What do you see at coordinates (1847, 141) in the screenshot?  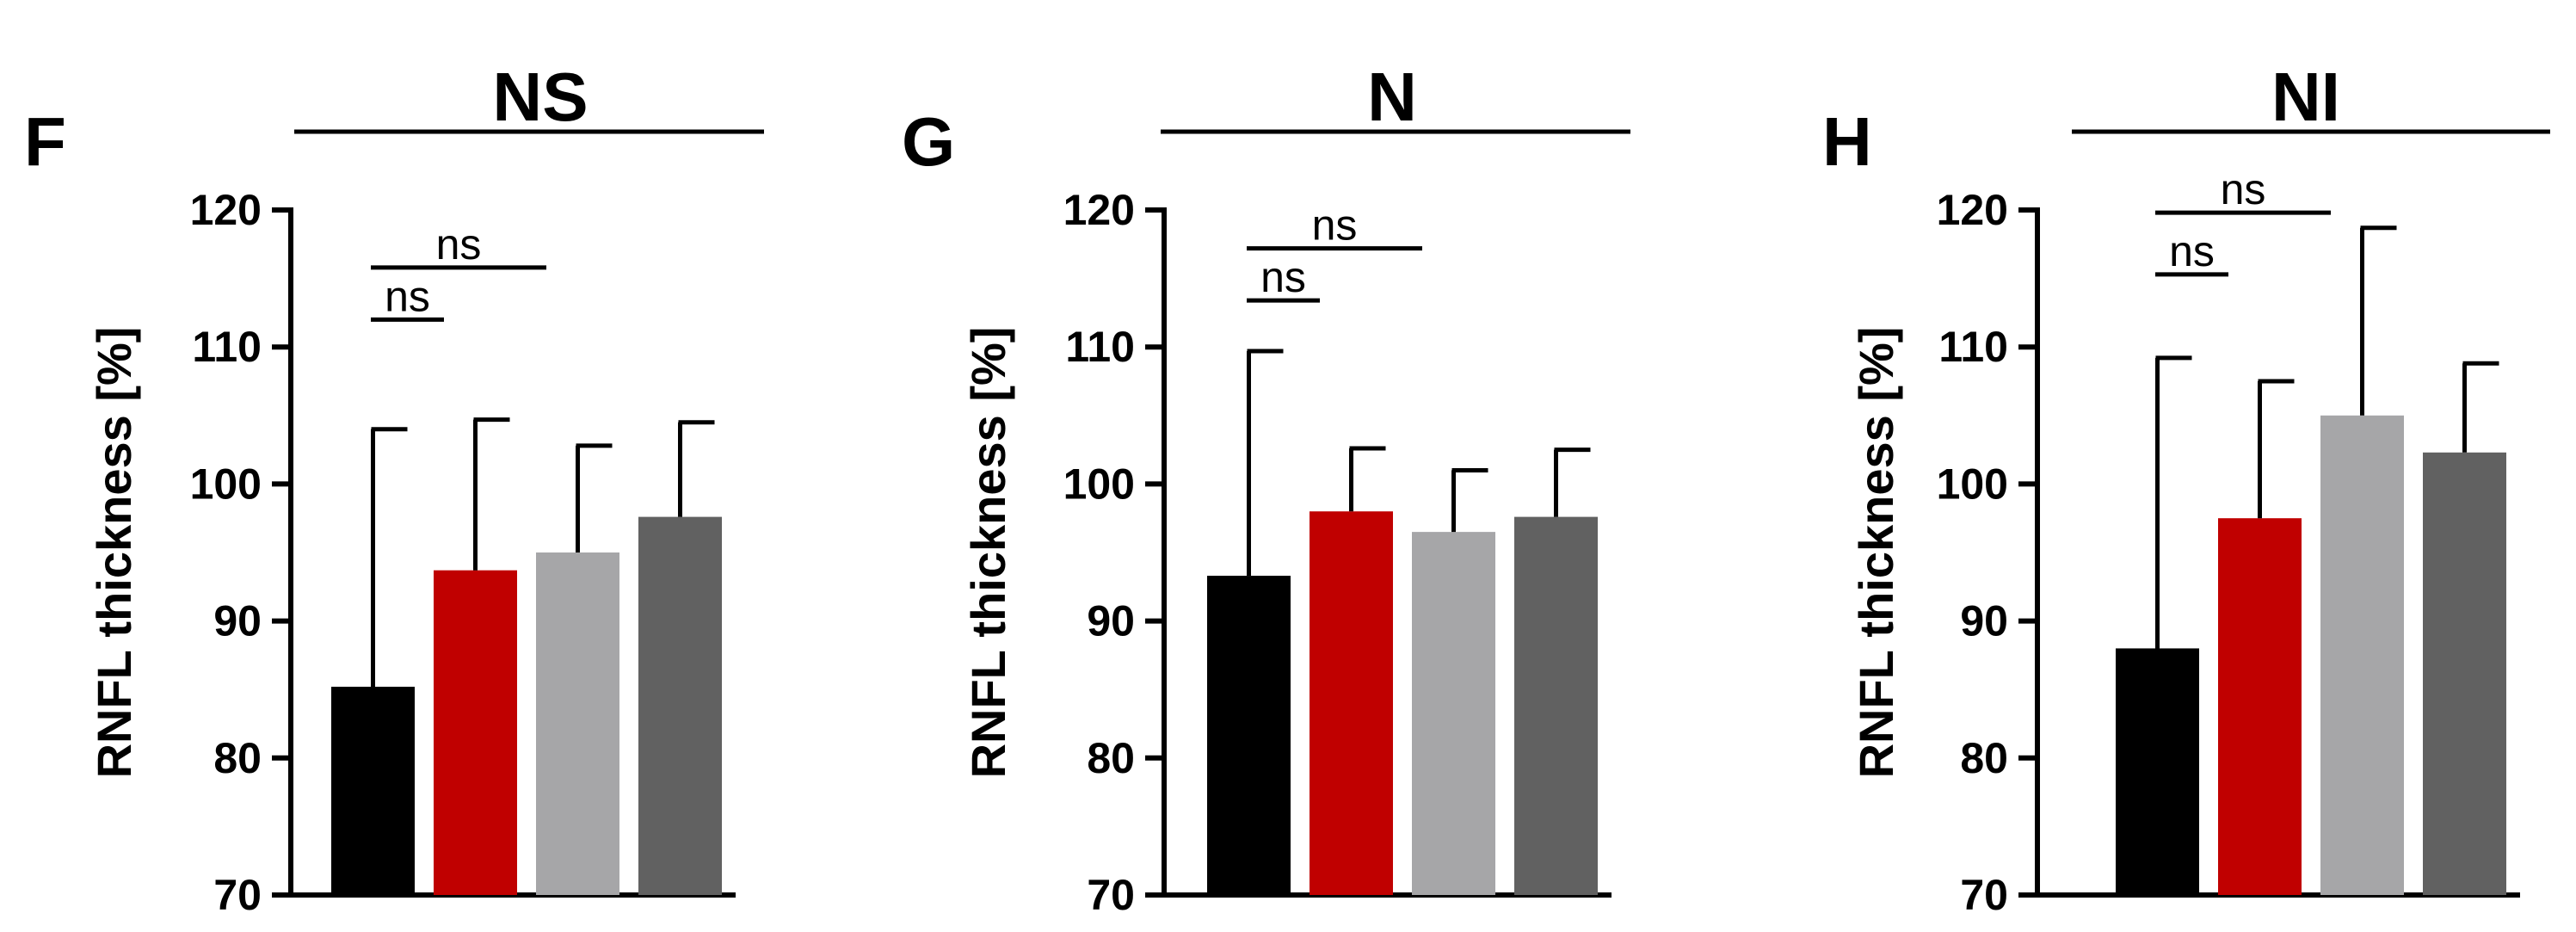 I see `panel-letter: H` at bounding box center [1847, 141].